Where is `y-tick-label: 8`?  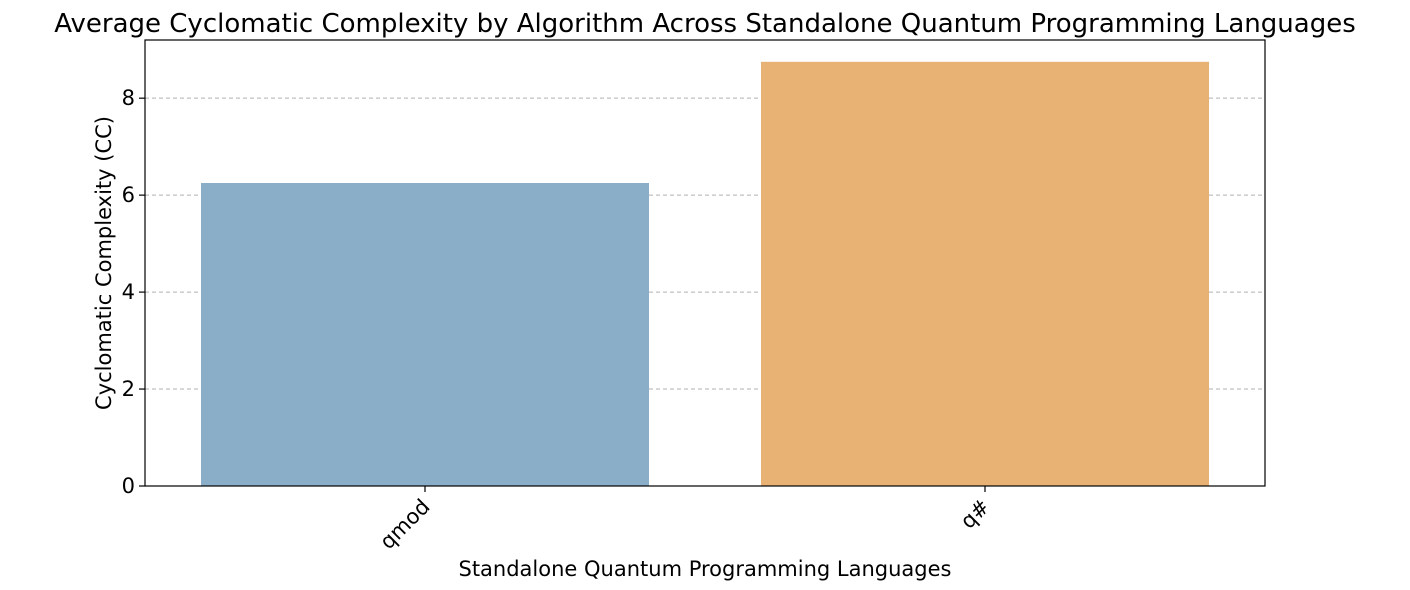
y-tick-label: 8 is located at coordinates (128, 98).